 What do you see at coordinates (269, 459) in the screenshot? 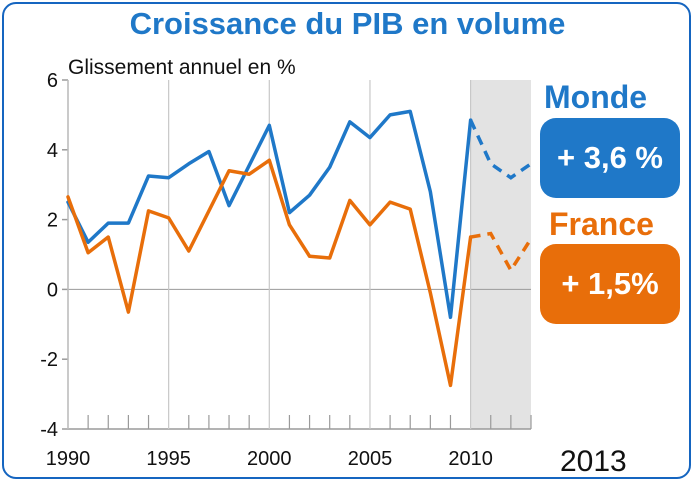
I see `x-tick-label: 2000` at bounding box center [269, 459].